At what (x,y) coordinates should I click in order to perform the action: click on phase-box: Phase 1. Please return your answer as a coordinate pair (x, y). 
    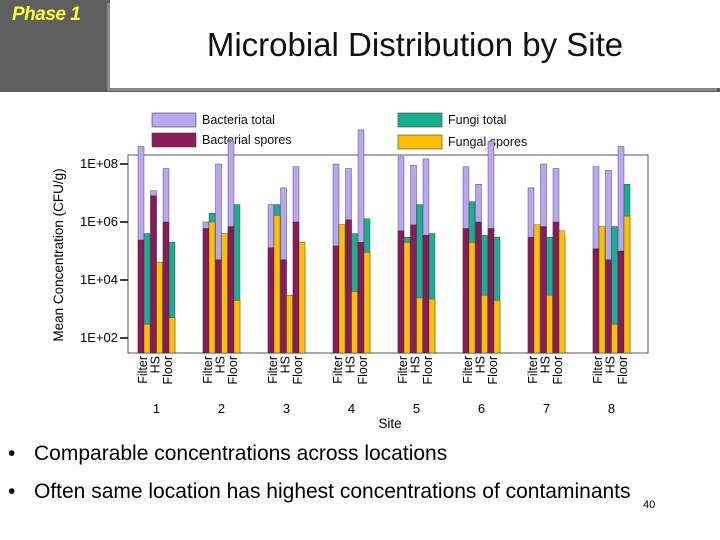
    Looking at the image, I should click on (53, 44).